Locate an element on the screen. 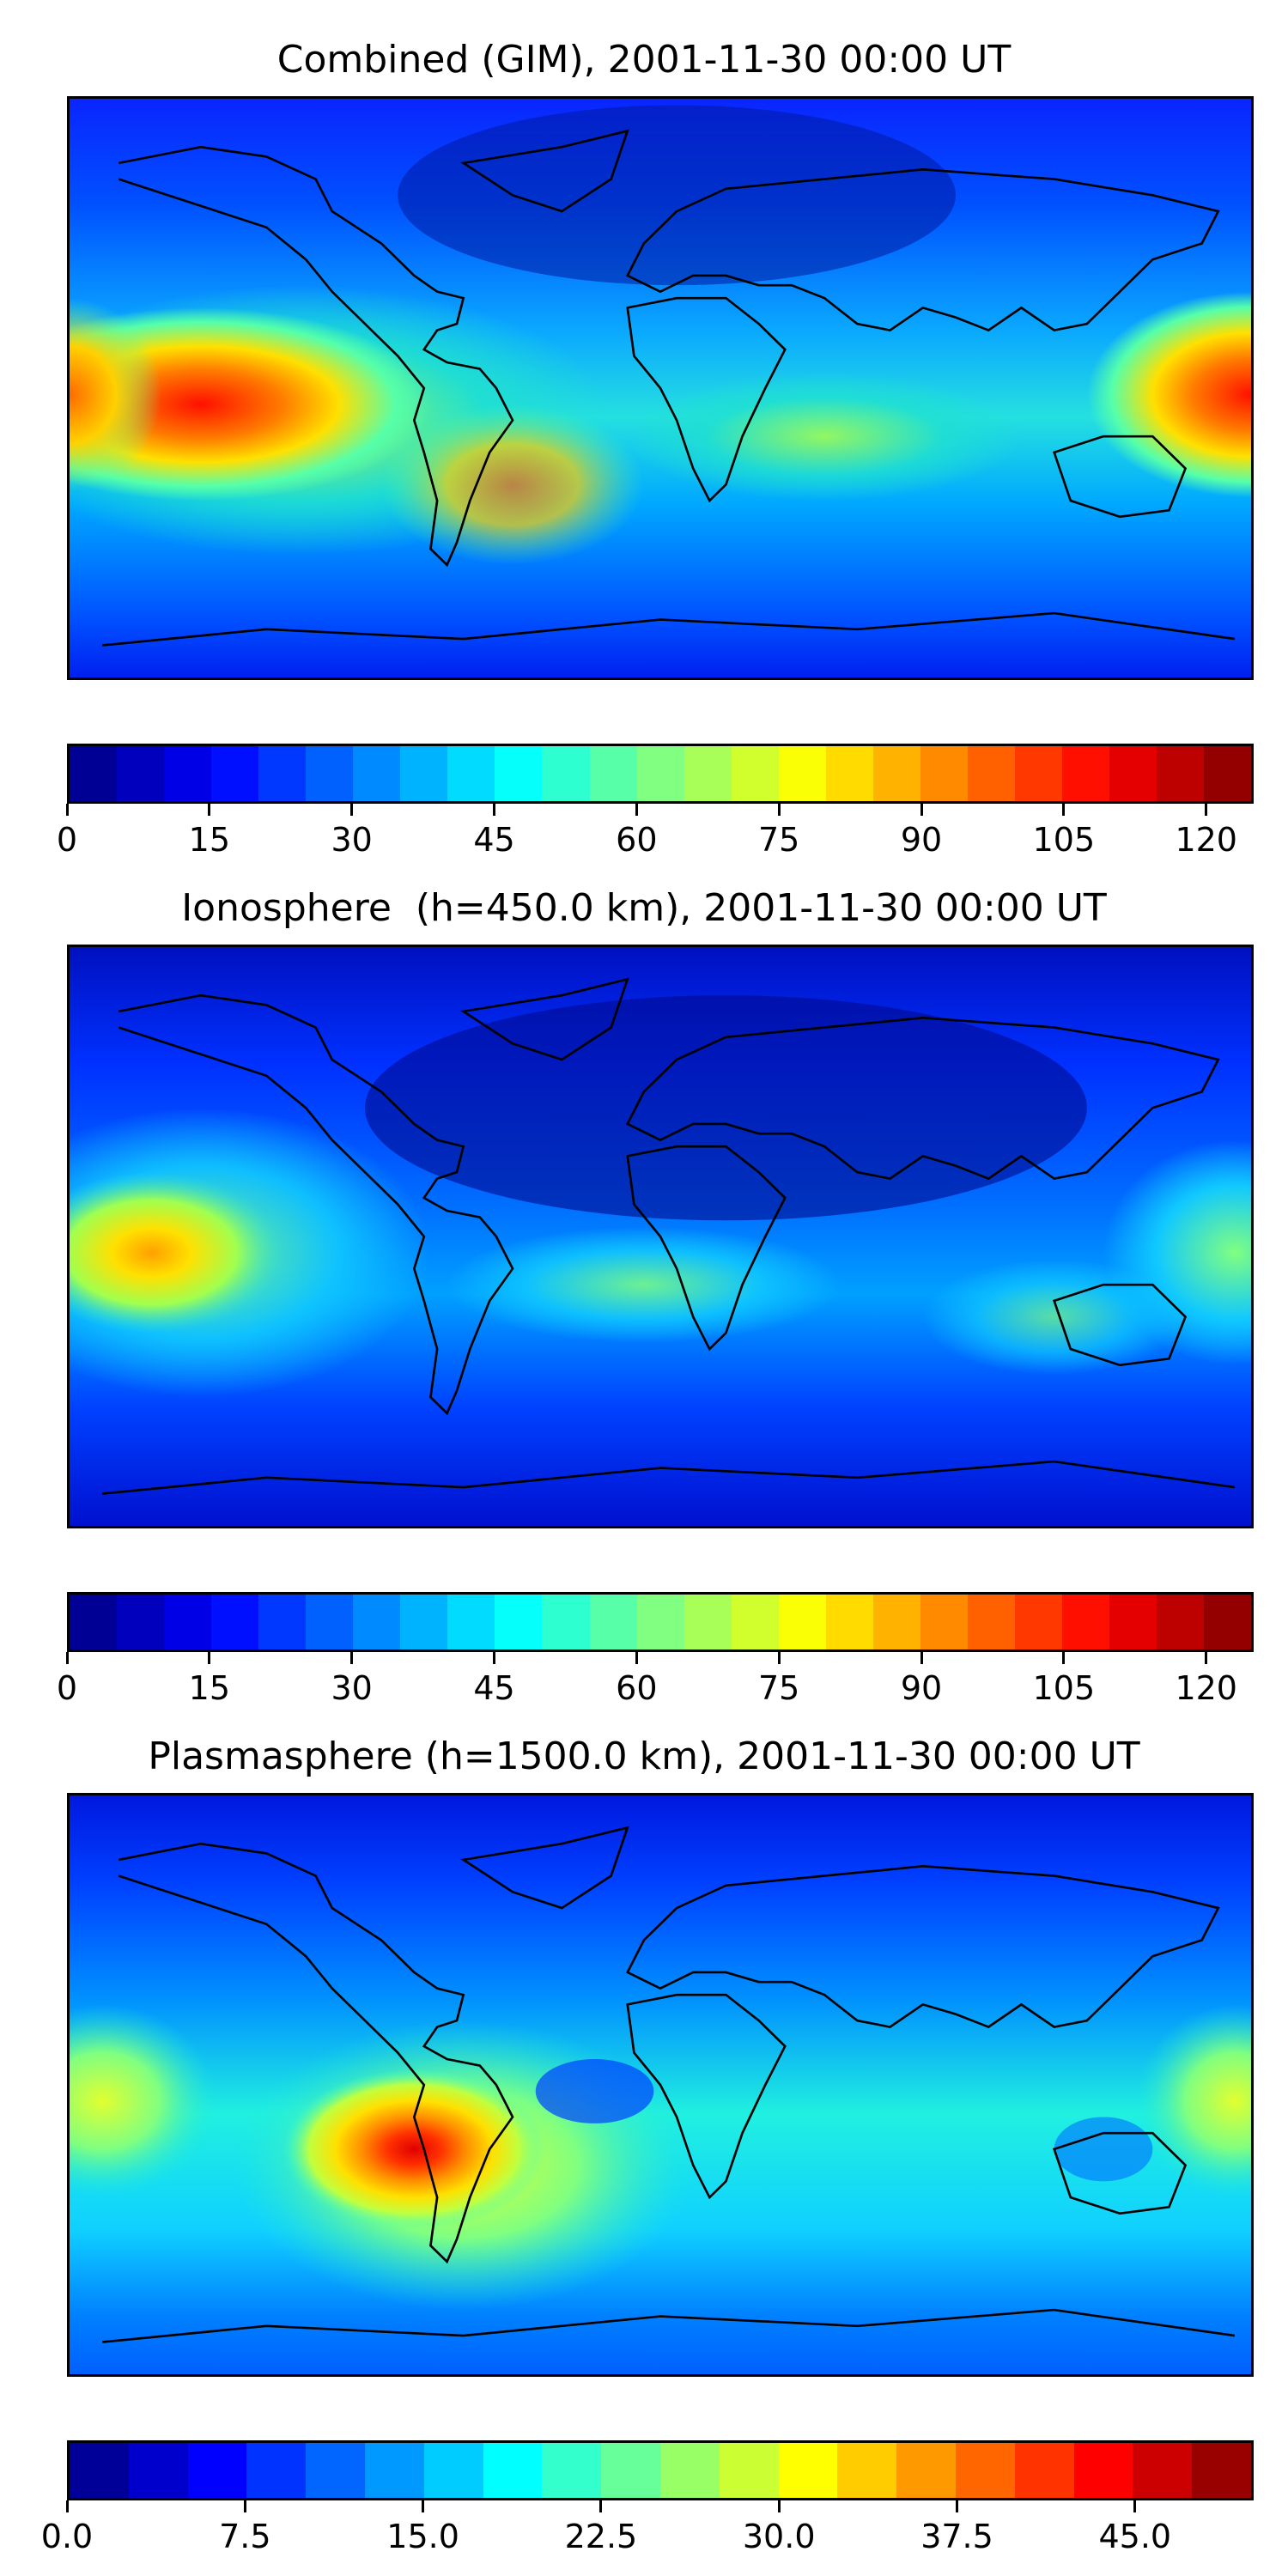  tick-label: 45.0 is located at coordinates (1135, 2536).